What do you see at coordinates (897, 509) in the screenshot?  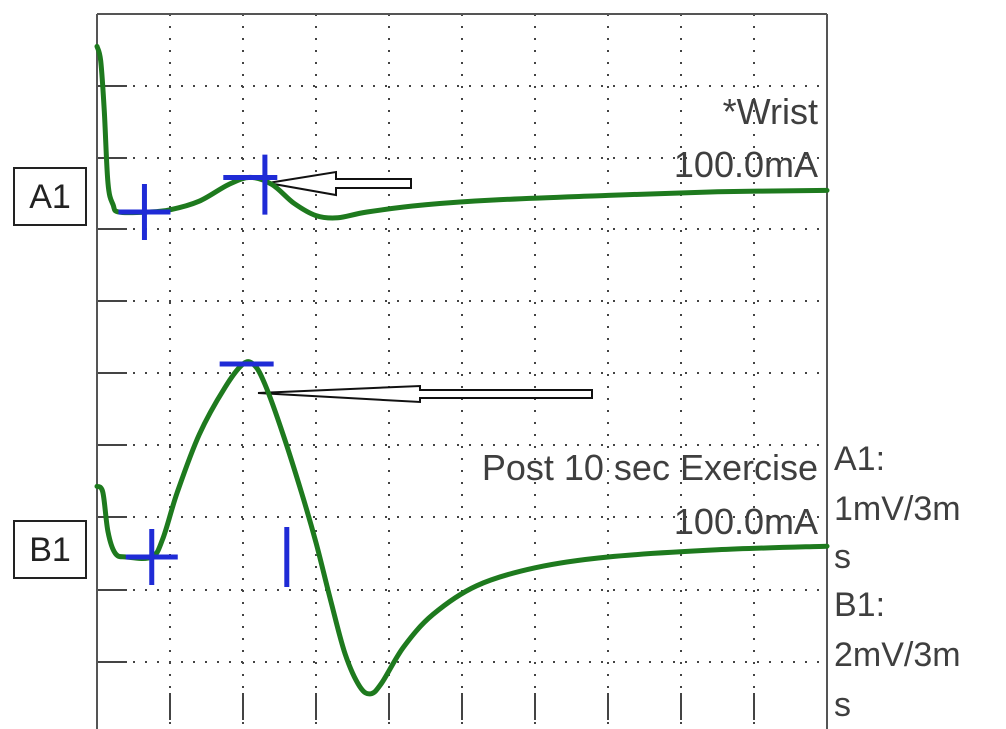 I see `scale-a1-value-line1: 1mV/3m` at bounding box center [897, 509].